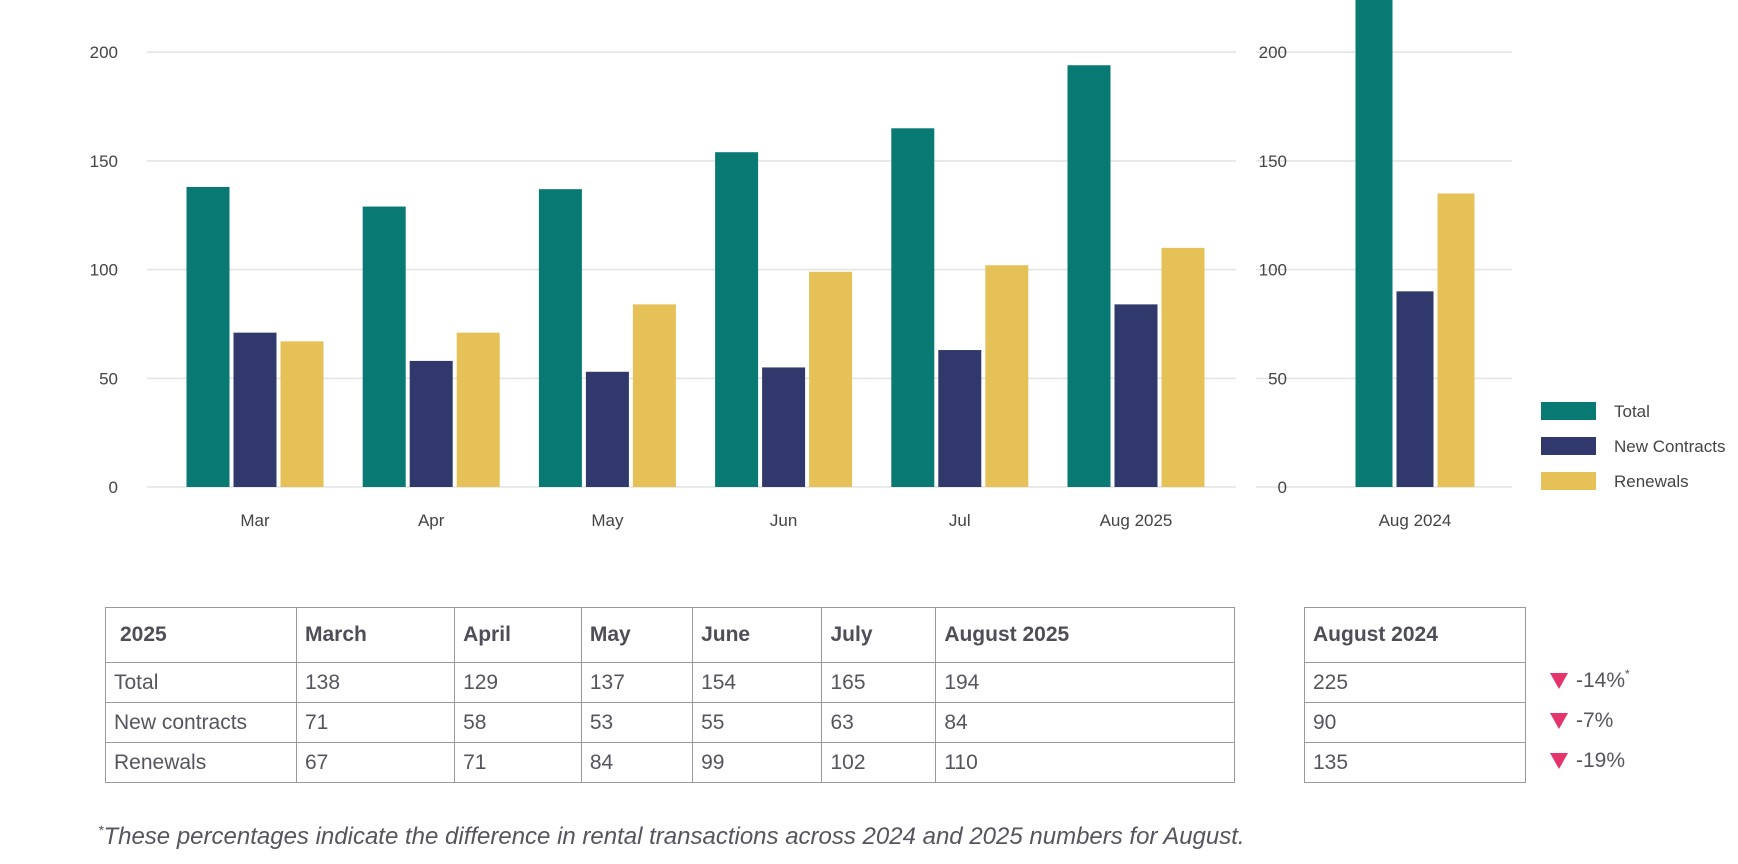 Image resolution: width=1738 pixels, height=864 pixels. Describe the element at coordinates (101, 830) in the screenshot. I see `footnote-mark: *` at that location.